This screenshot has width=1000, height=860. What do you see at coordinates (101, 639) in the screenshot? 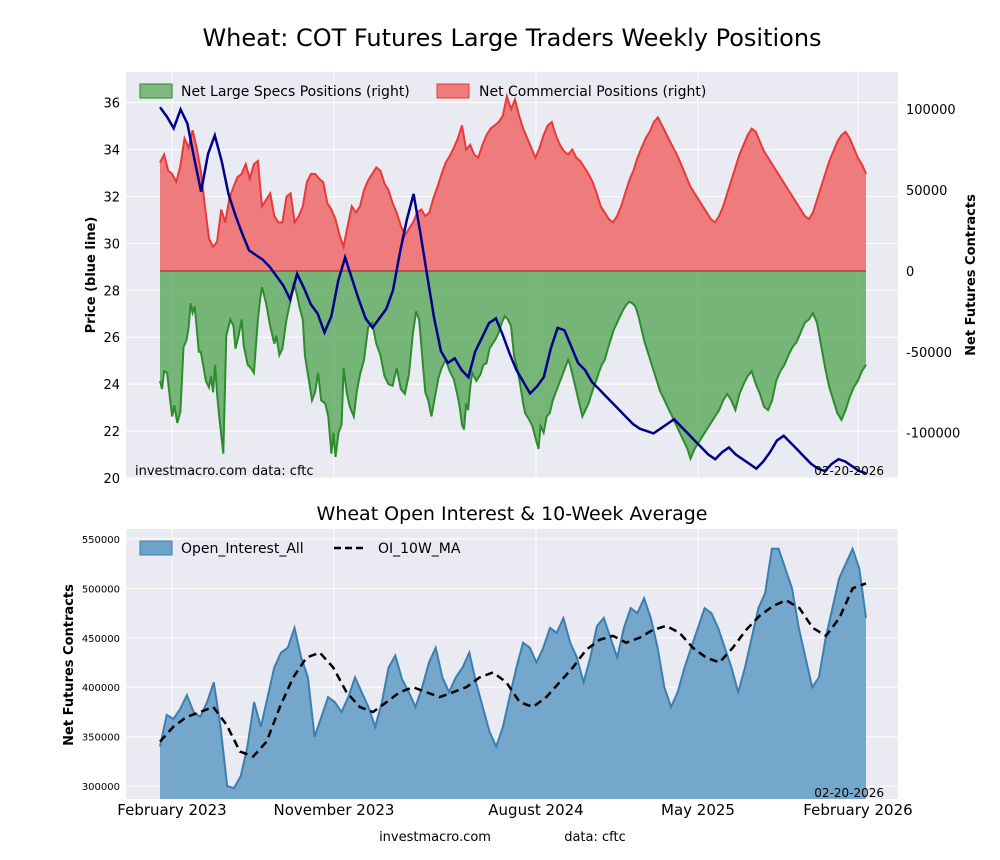
I see `oi-tick-450000: 450000` at bounding box center [101, 639].